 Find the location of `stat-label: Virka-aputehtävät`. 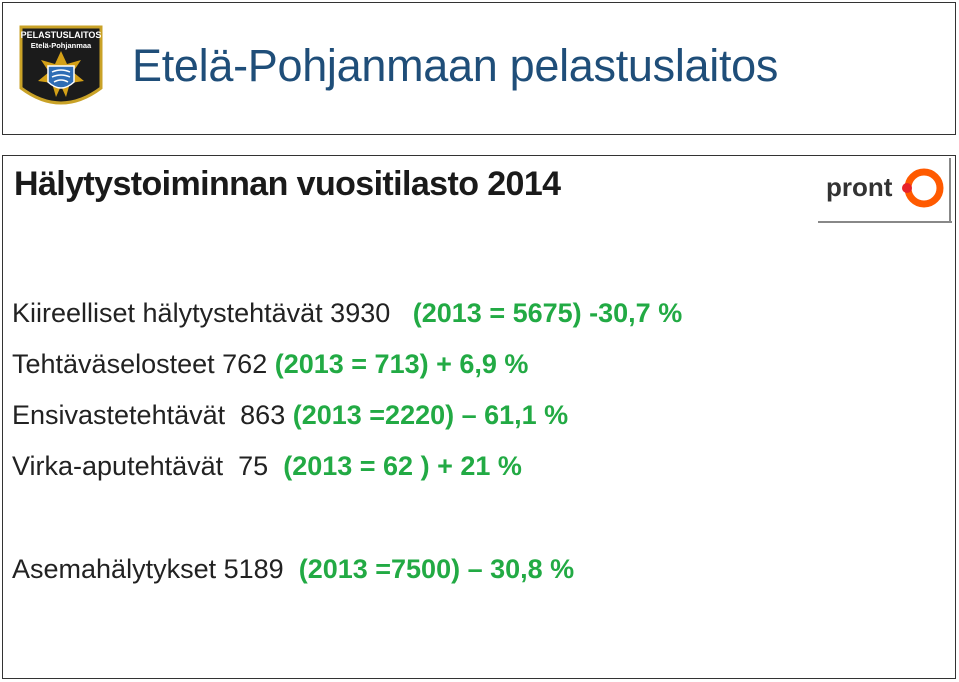

stat-label: Virka-aputehtävät is located at coordinates (118, 466).